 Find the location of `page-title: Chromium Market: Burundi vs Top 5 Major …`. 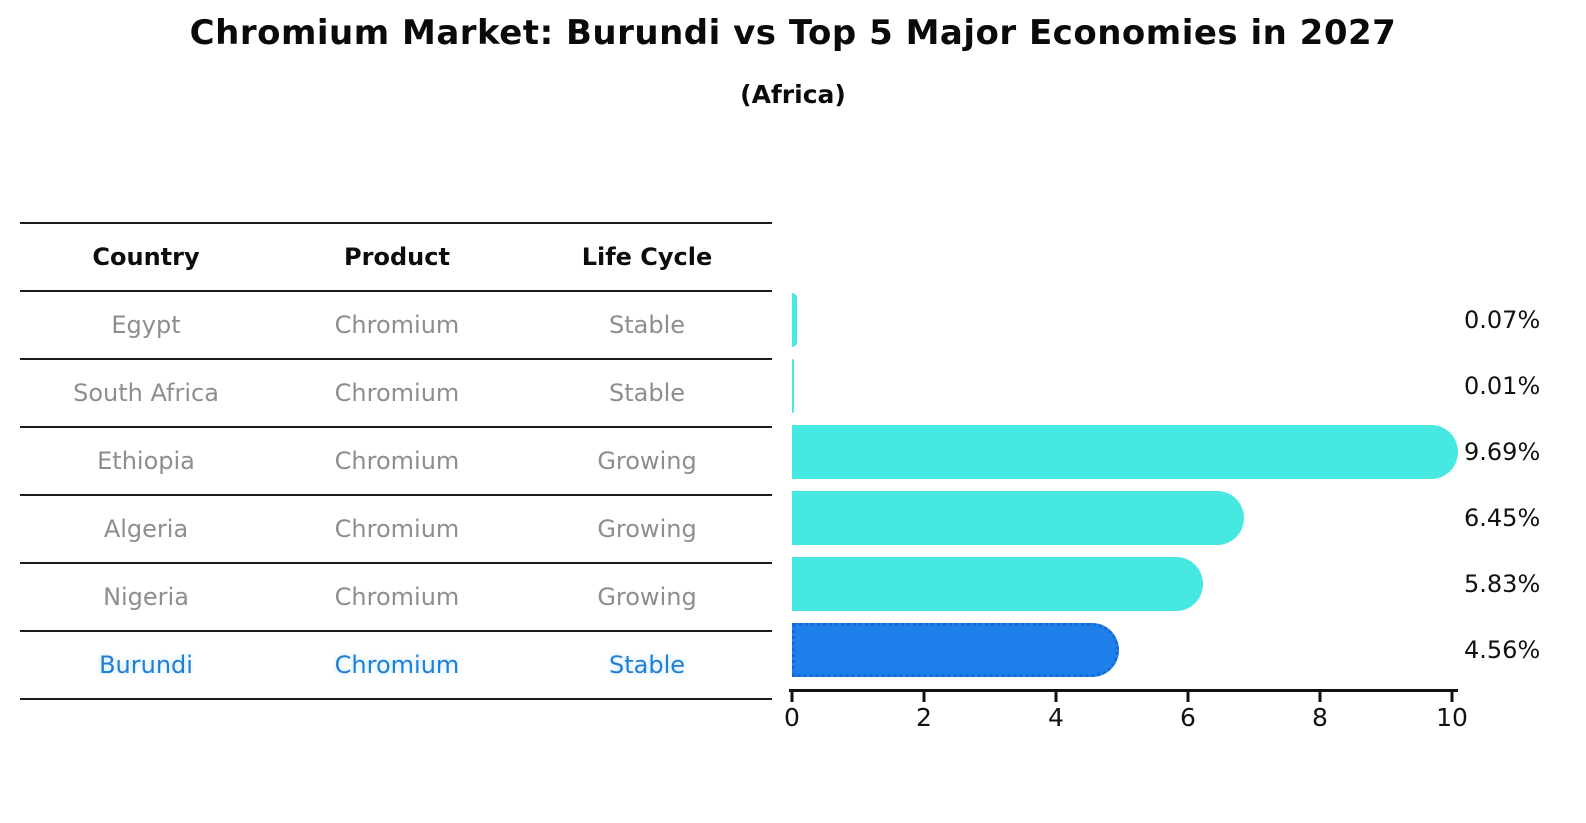

page-title: Chromium Market: Burundi vs Top 5 Major … is located at coordinates (793, 33).